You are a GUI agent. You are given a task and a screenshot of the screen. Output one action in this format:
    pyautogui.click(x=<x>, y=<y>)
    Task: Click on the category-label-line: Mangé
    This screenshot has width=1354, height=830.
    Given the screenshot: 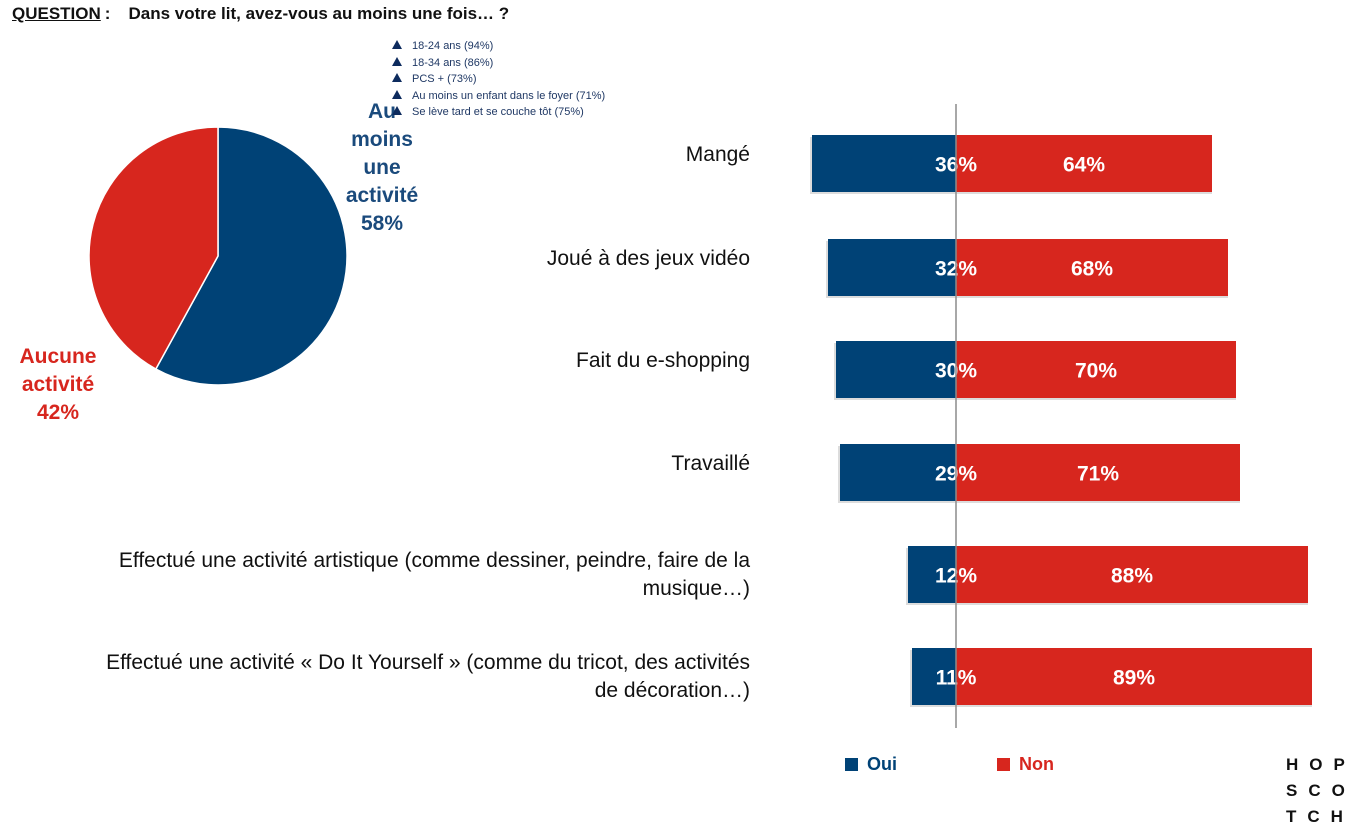 What is the action you would take?
    pyautogui.click(x=717, y=154)
    